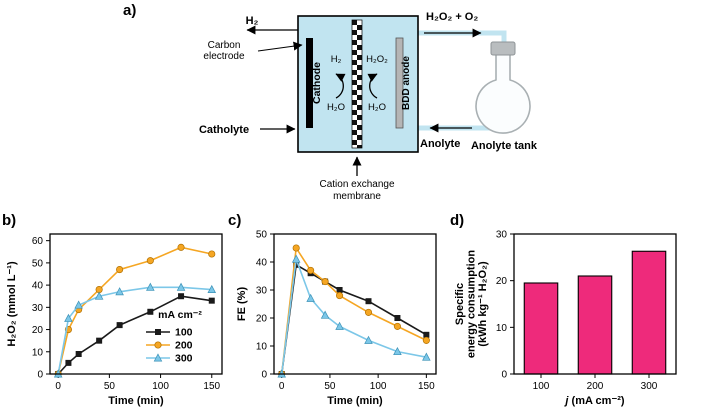 The width and height of the screenshot is (701, 417). I want to click on cell-h2-label: H₂, so click(336, 59).